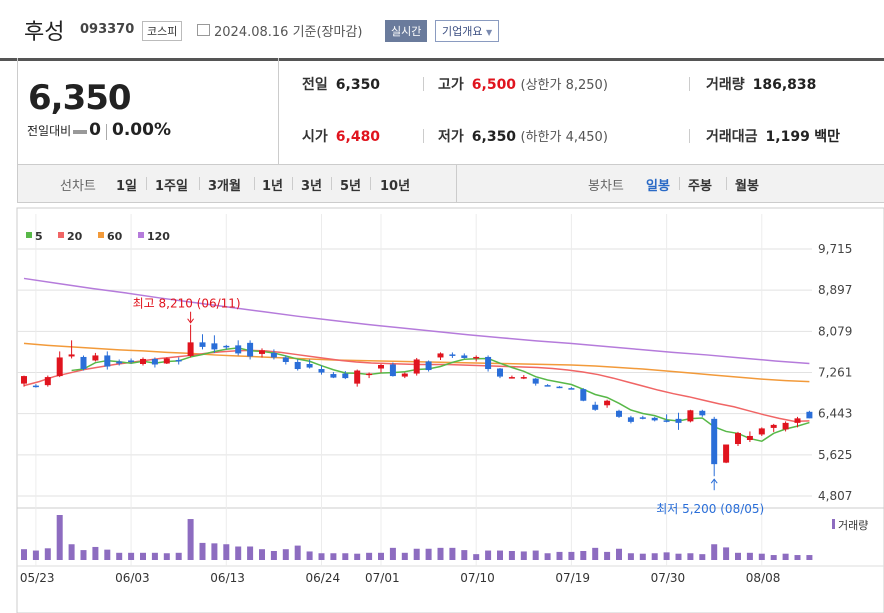  What do you see at coordinates (725, 85) in the screenshot?
I see `volume-label: 거래량` at bounding box center [725, 85].